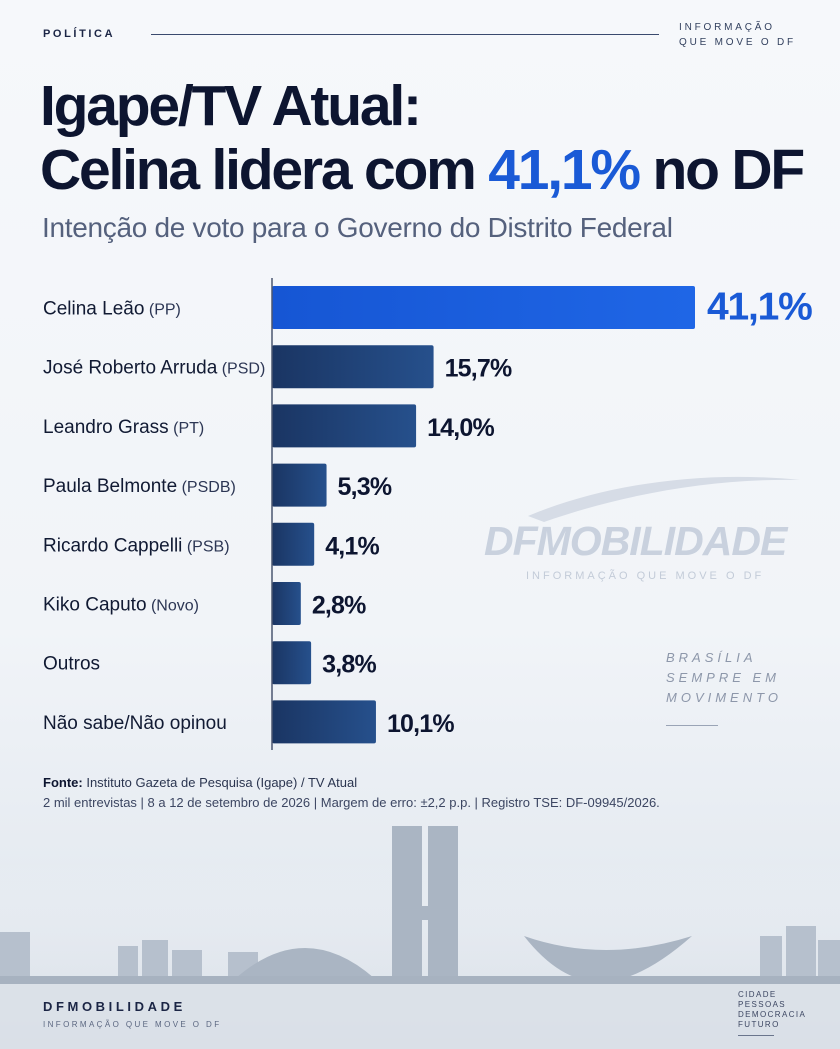  What do you see at coordinates (772, 1014) in the screenshot?
I see `footer-word: DEMOCRACIA` at bounding box center [772, 1014].